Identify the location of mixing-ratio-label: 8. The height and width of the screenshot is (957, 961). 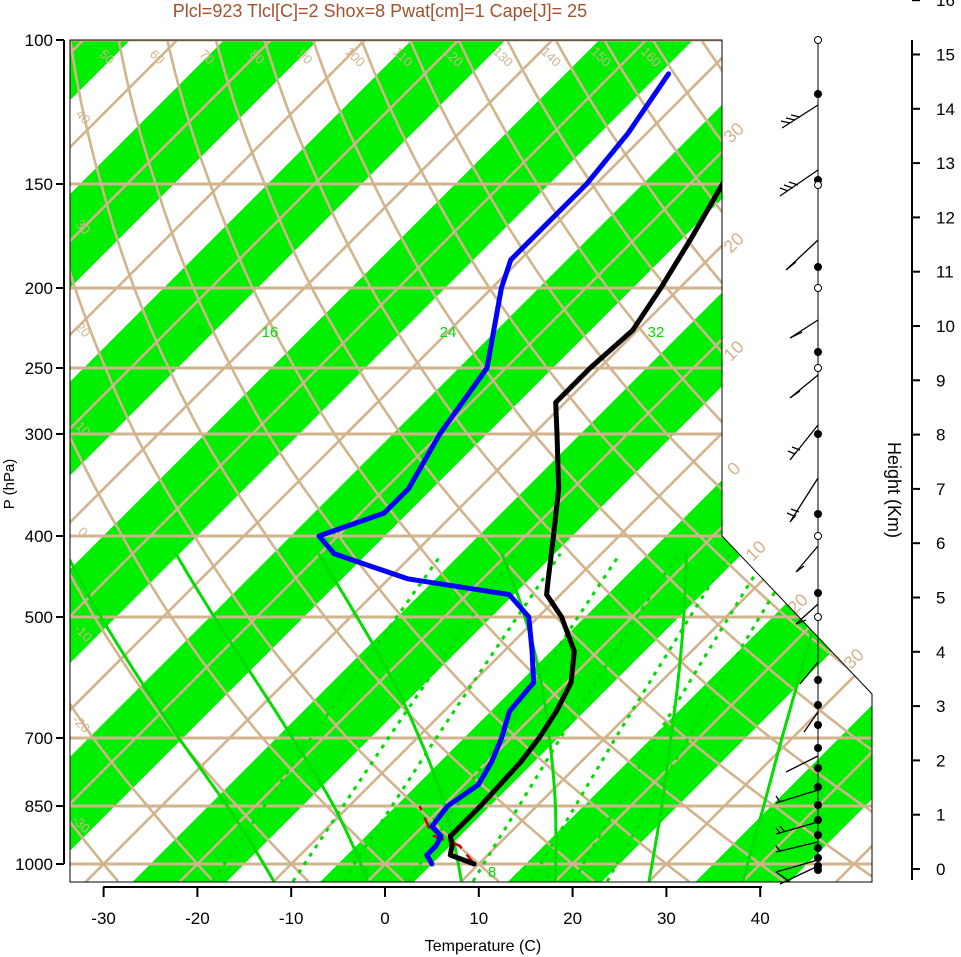
(492, 872).